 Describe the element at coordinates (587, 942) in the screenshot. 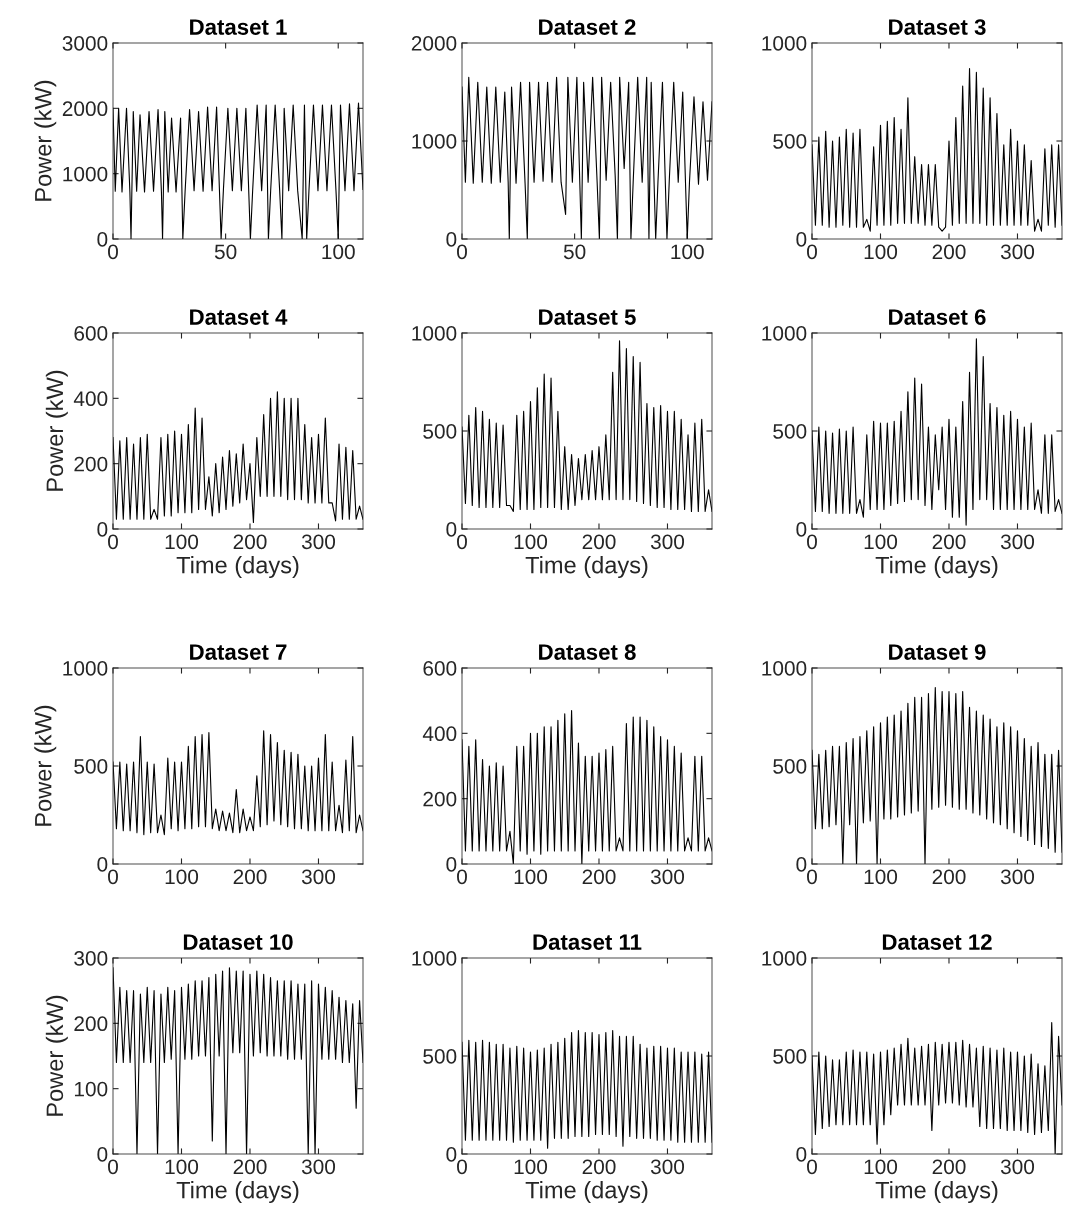

I see `chart-title: Dataset 11` at that location.